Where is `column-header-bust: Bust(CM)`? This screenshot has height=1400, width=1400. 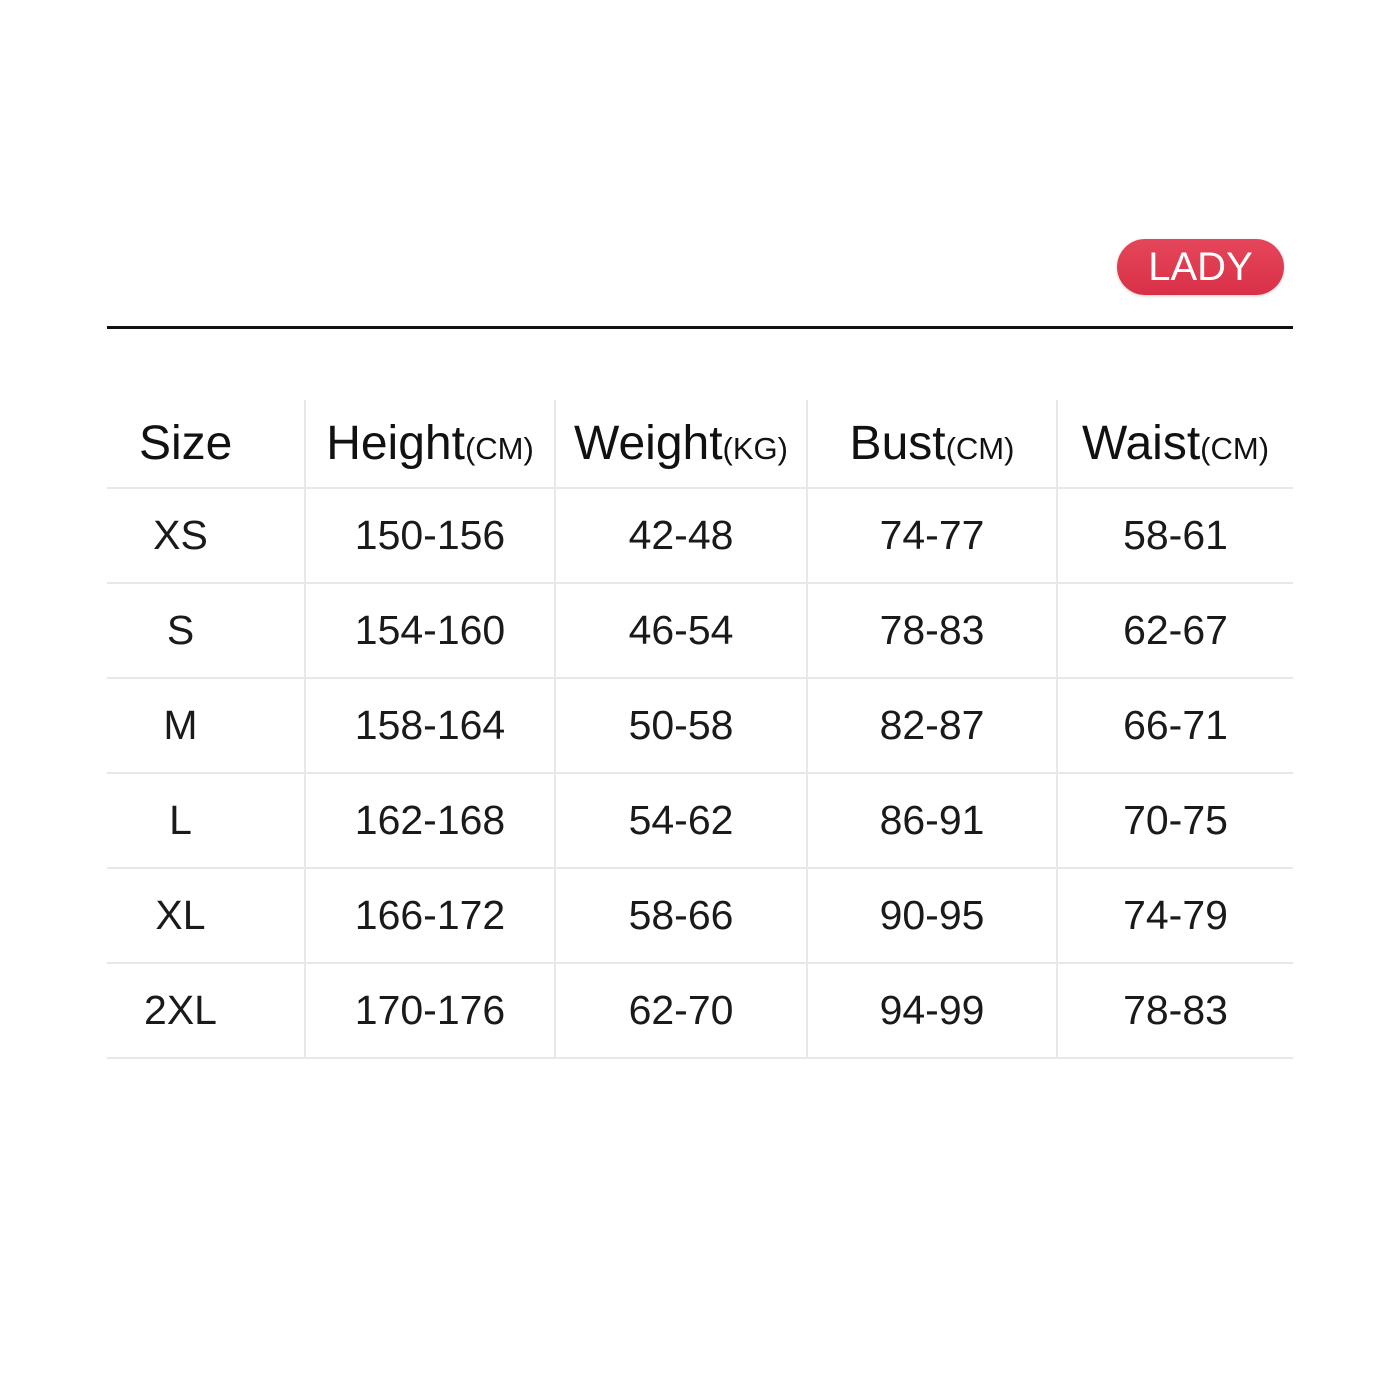
column-header-bust: Bust(CM) is located at coordinates (931, 444).